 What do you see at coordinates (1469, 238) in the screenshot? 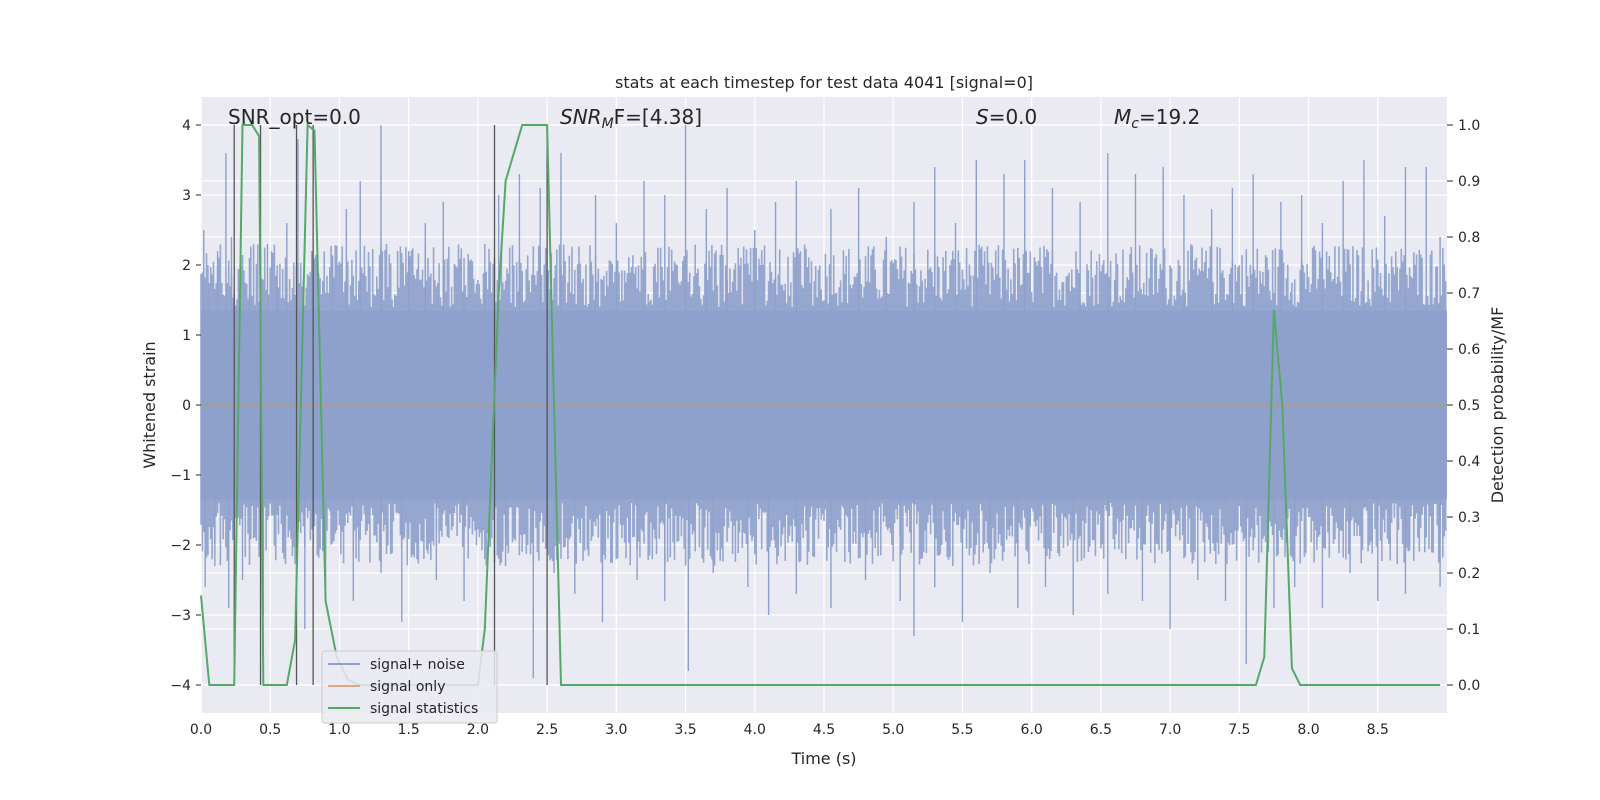
I see `y2-tick-label: 0.8` at bounding box center [1469, 238].